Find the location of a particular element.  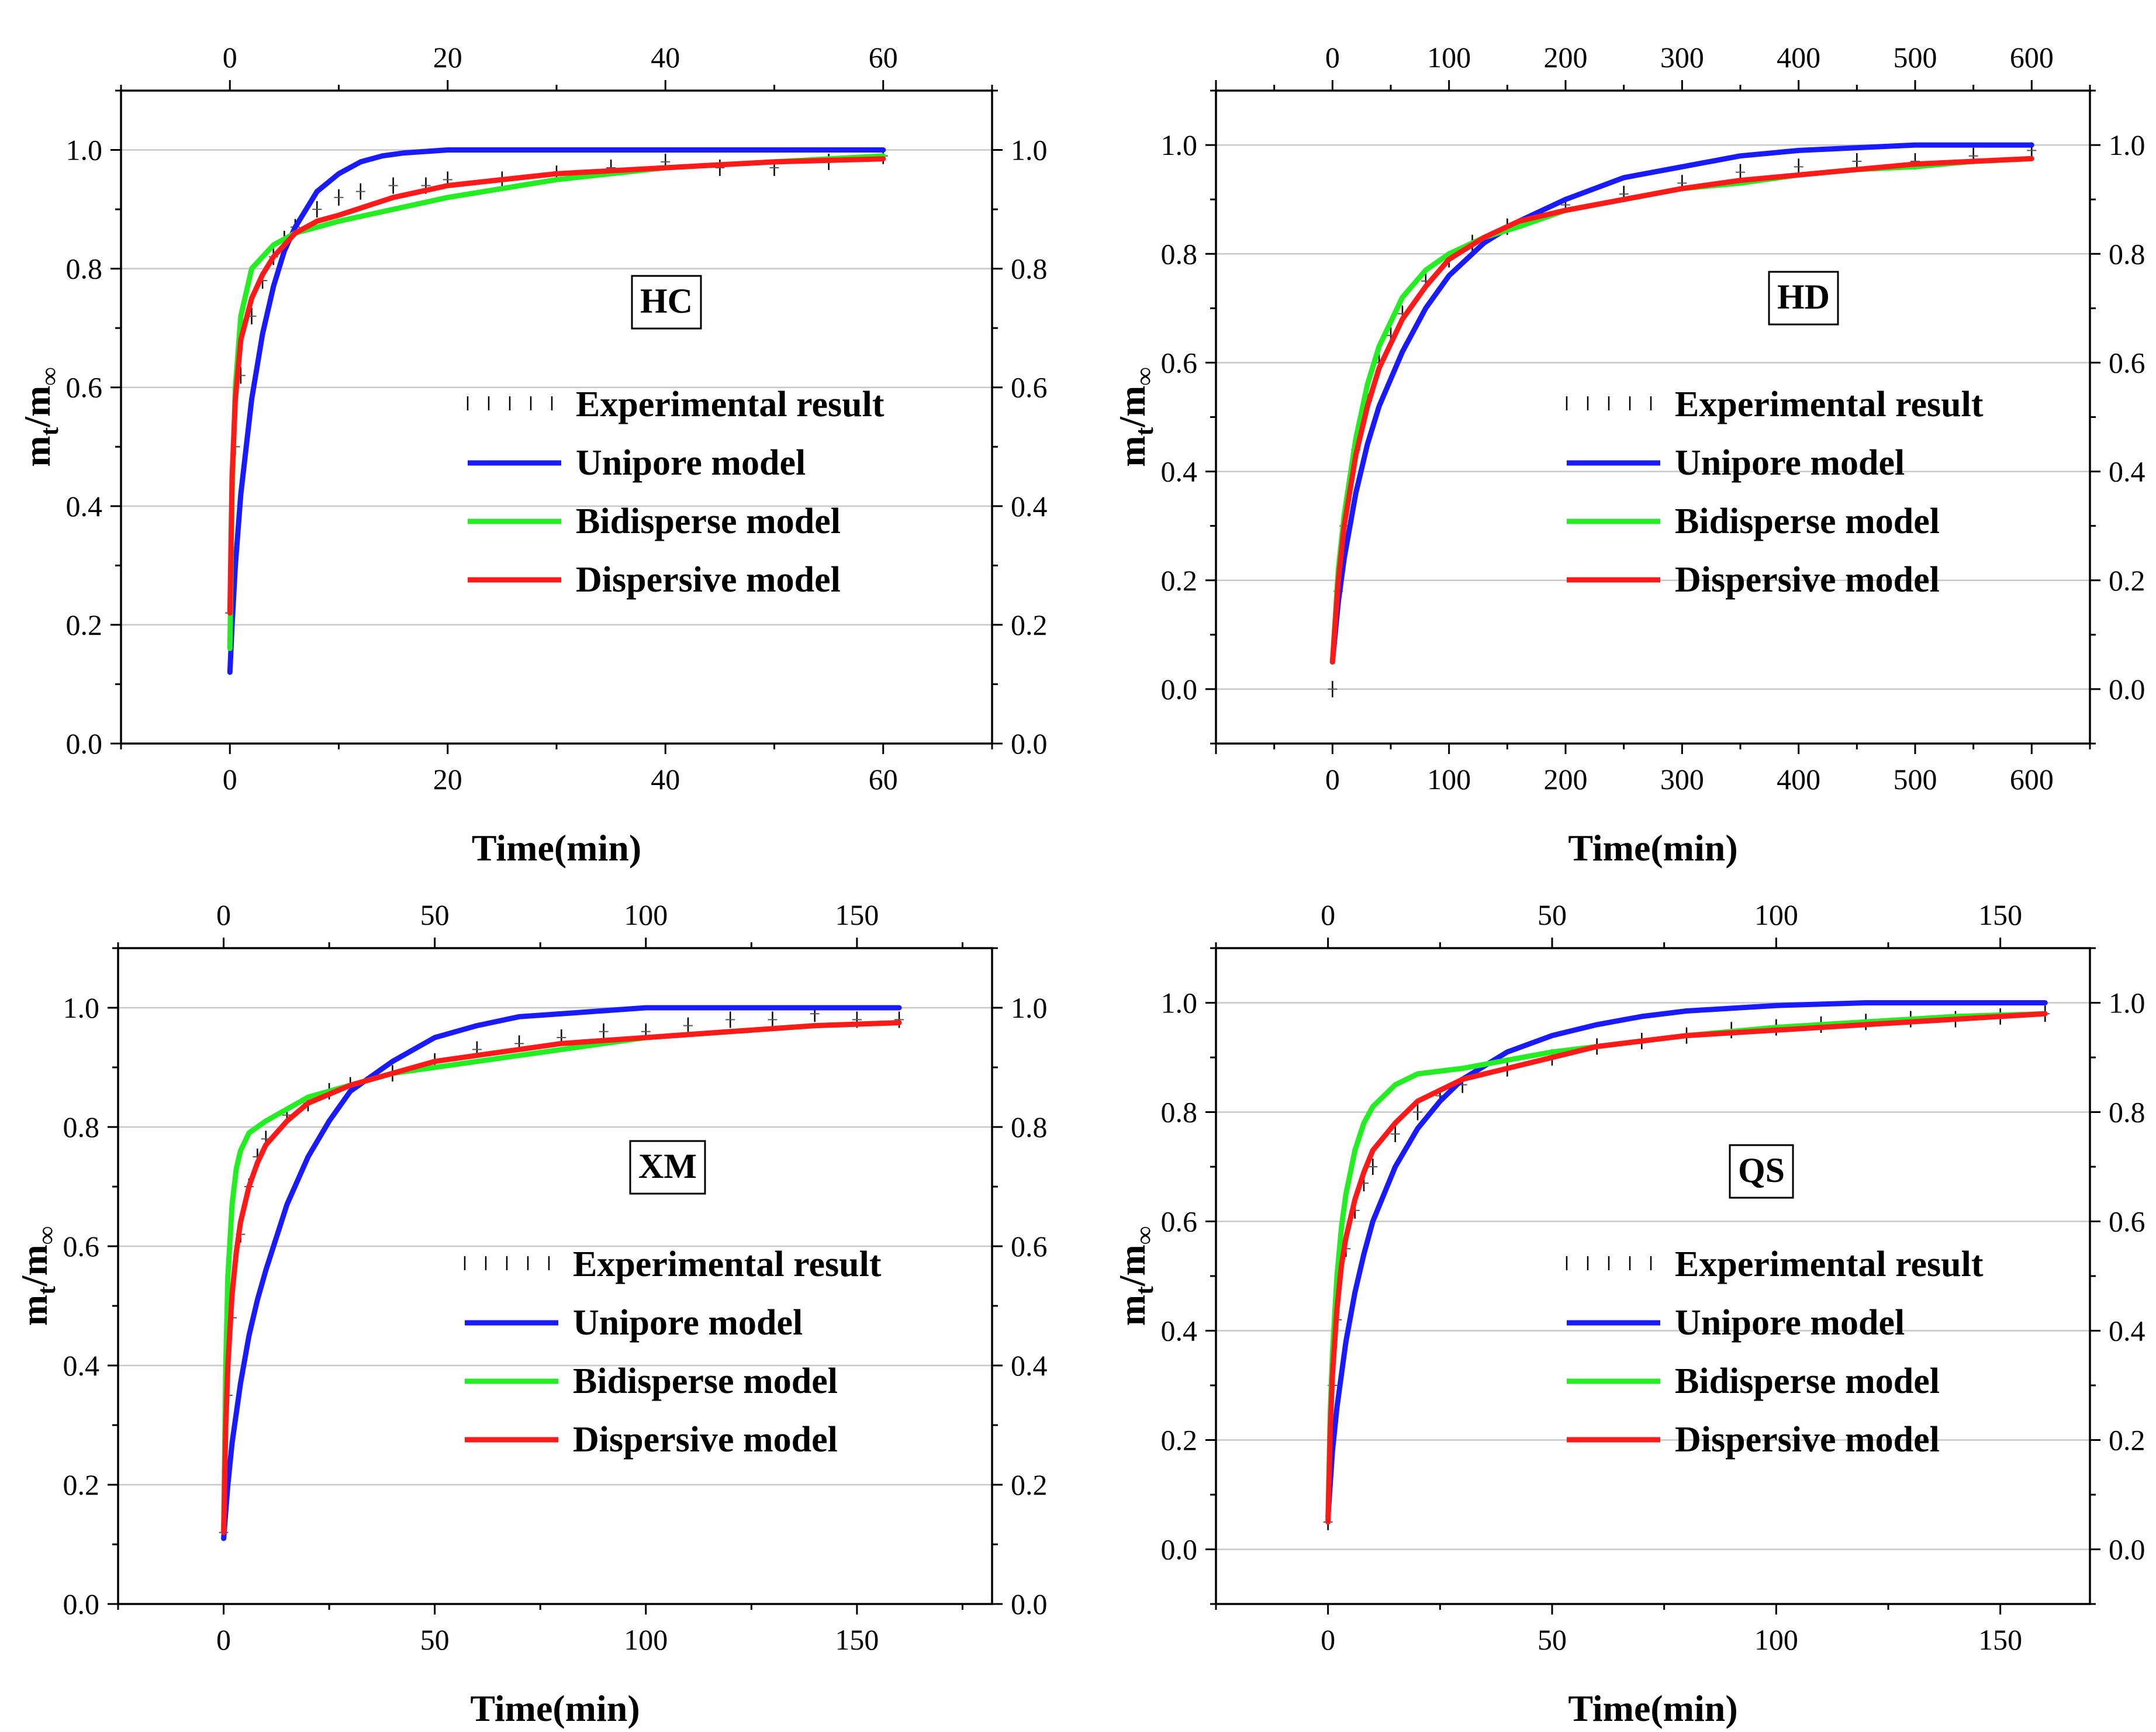

x-tick-label: 50 is located at coordinates (435, 1639).